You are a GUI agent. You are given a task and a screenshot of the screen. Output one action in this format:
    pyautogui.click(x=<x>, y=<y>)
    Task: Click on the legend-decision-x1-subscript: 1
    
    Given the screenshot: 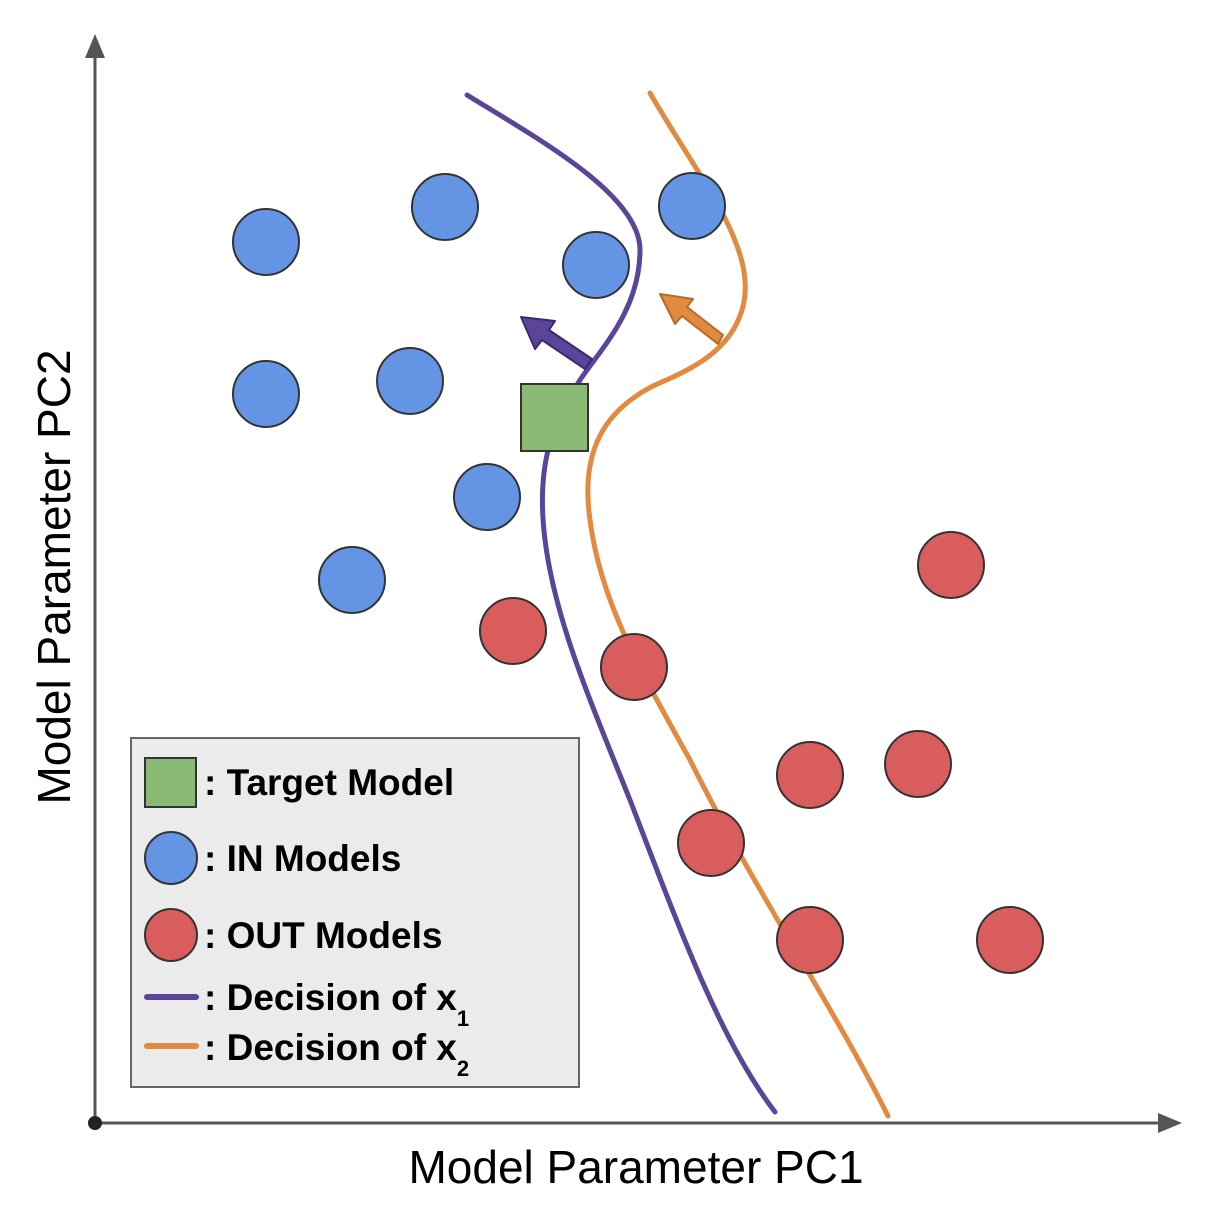 What is the action you would take?
    pyautogui.click(x=463, y=1018)
    